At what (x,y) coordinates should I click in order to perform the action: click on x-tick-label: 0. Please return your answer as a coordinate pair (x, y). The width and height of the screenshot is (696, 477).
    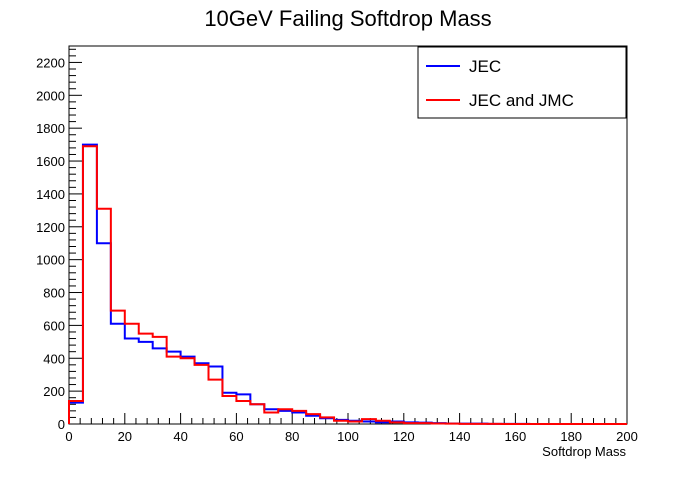
    Looking at the image, I should click on (68, 436).